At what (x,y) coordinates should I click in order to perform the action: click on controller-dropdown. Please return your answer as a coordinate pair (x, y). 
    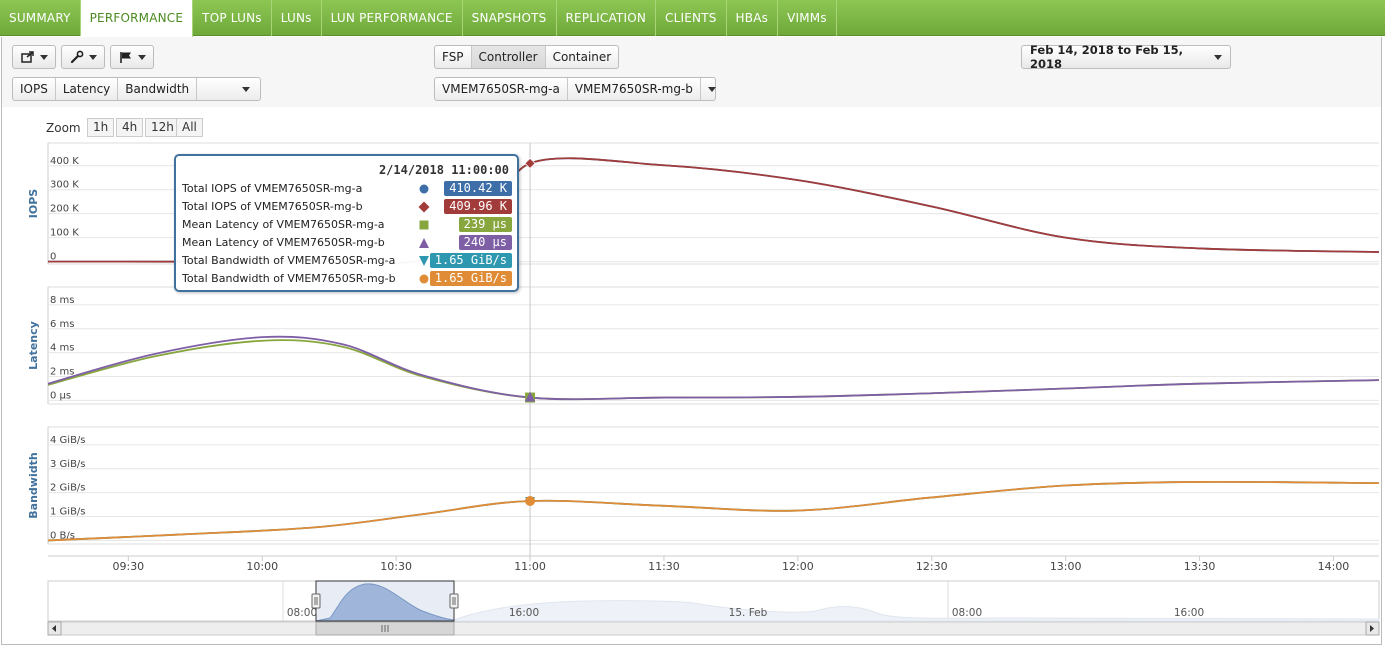
    Looking at the image, I should click on (712, 89).